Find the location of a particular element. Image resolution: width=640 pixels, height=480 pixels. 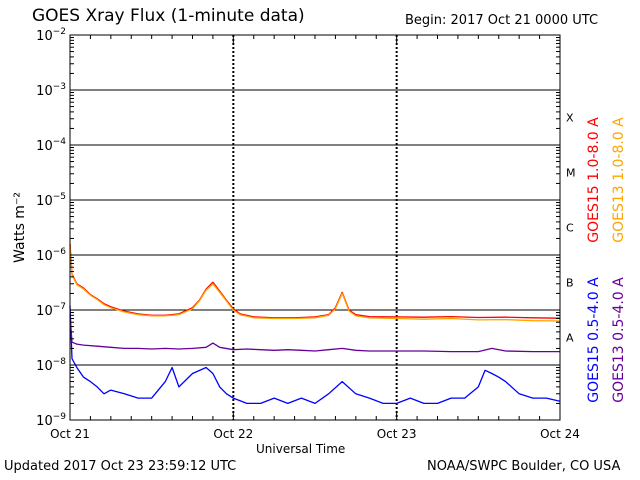

credit-label: NOAA/SWPC Boulder, CO USA is located at coordinates (524, 466).